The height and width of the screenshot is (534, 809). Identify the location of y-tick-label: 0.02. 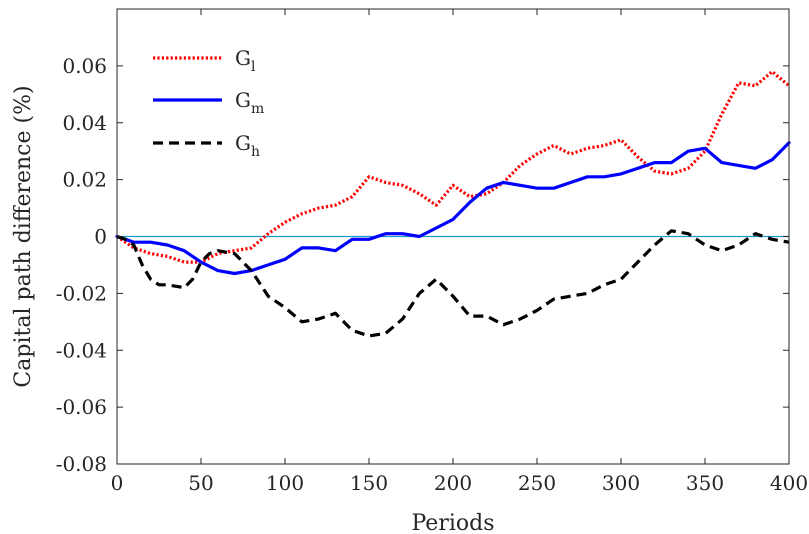
(84, 180).